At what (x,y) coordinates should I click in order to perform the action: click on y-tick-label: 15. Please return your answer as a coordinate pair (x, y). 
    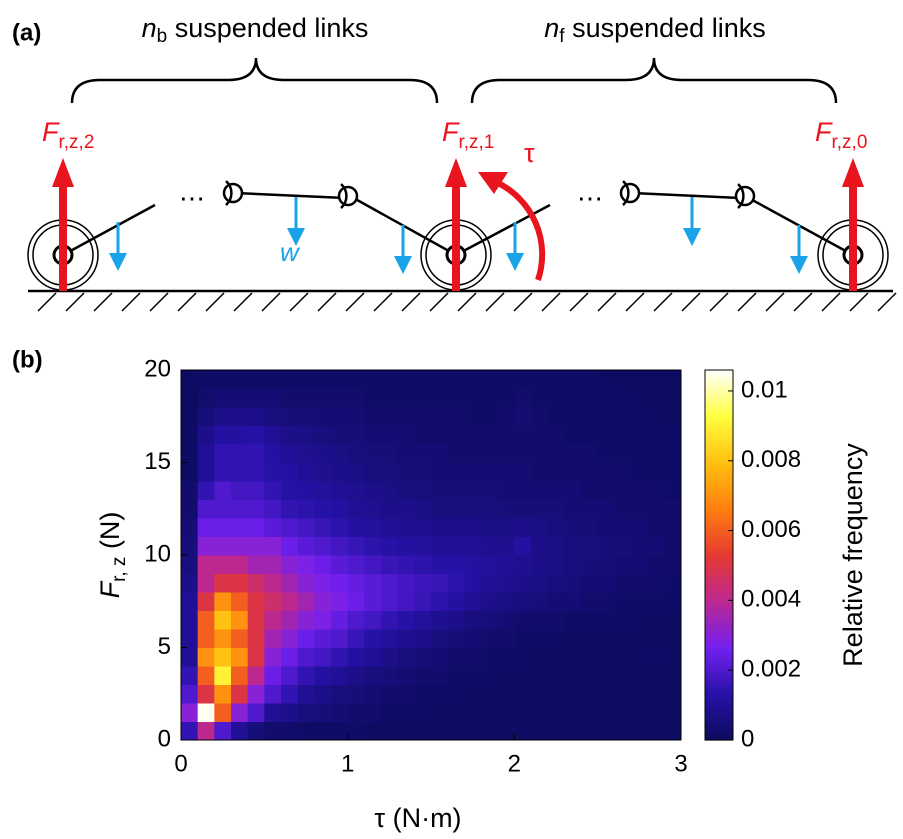
    Looking at the image, I should click on (157, 461).